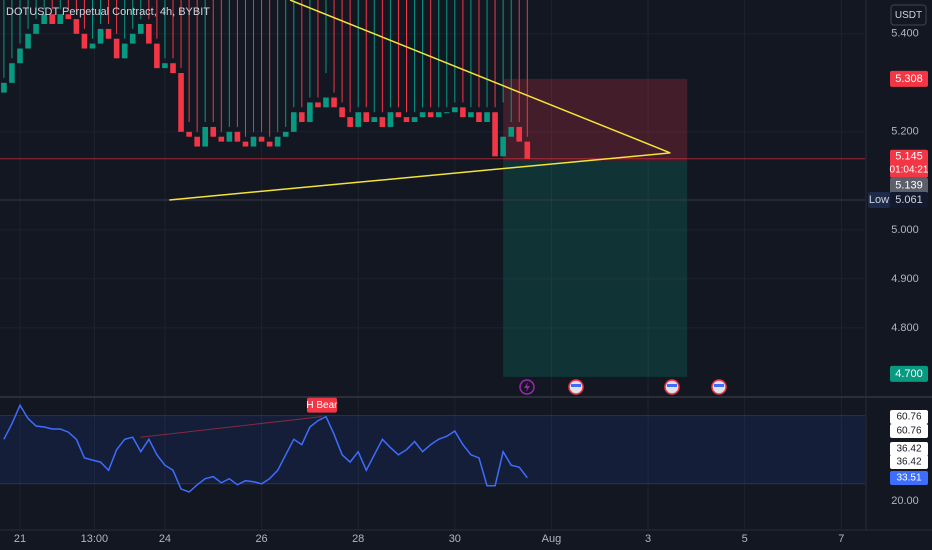 This screenshot has width=932, height=550. I want to click on entry-price-label: 5.139, so click(909, 186).